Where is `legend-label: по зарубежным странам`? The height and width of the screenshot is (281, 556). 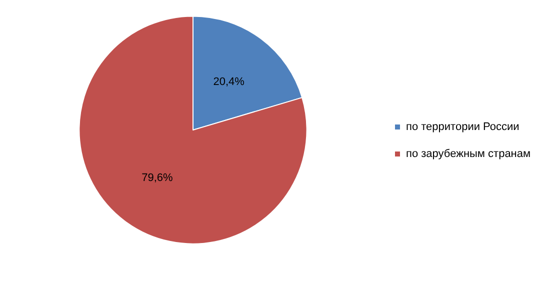
legend-label: по зарубежным странам is located at coordinates (468, 154).